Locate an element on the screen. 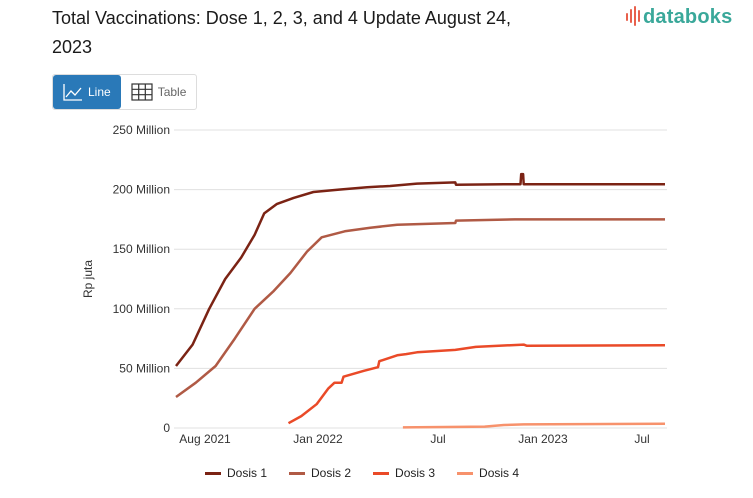  line-view-label: Line is located at coordinates (99, 92).